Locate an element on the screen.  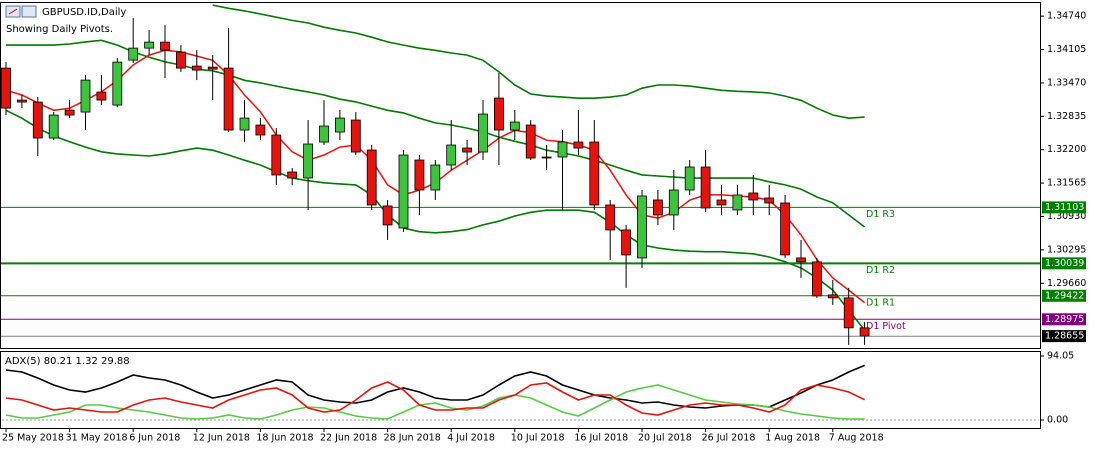
pivot-price-label: 1.30039 is located at coordinates (1064, 263).